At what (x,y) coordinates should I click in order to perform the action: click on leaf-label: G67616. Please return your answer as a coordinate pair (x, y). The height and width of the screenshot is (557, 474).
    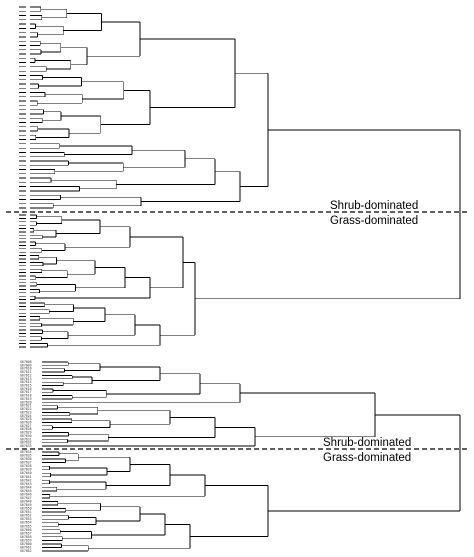
    Looking at the image, I should click on (26, 389).